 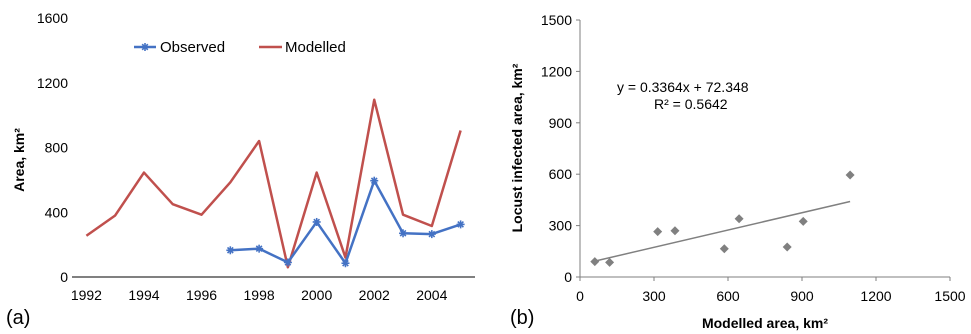 What do you see at coordinates (201, 295) in the screenshot?
I see `panel-a-x-tick-label: 1996` at bounding box center [201, 295].